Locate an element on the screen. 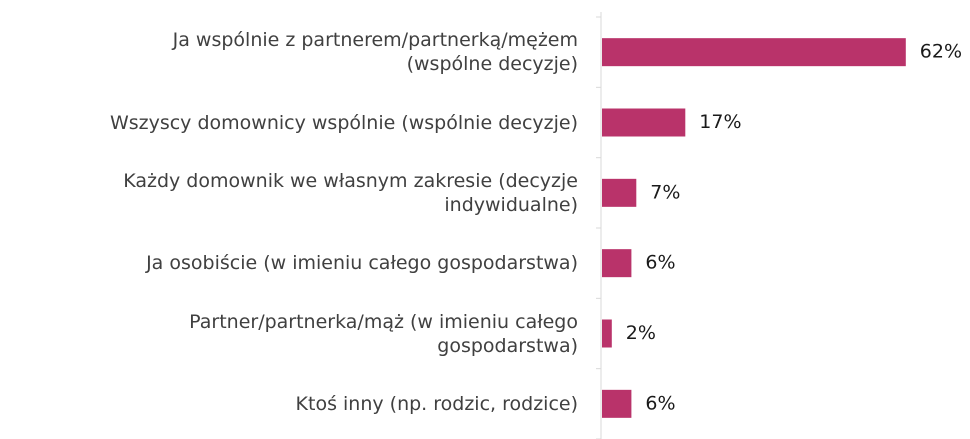  value-label: 17% is located at coordinates (720, 122).